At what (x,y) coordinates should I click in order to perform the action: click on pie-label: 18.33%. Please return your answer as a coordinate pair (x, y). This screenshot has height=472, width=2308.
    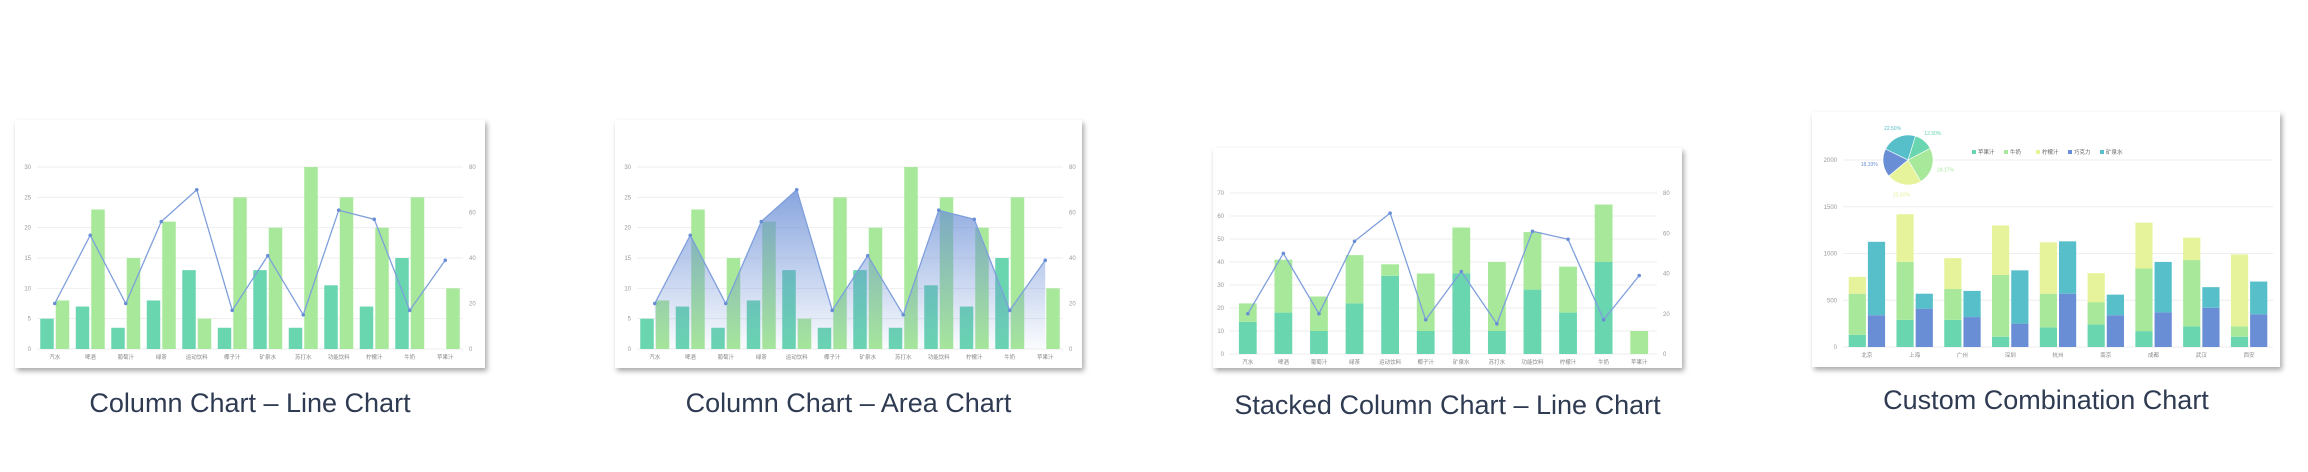
    Looking at the image, I should click on (1870, 165).